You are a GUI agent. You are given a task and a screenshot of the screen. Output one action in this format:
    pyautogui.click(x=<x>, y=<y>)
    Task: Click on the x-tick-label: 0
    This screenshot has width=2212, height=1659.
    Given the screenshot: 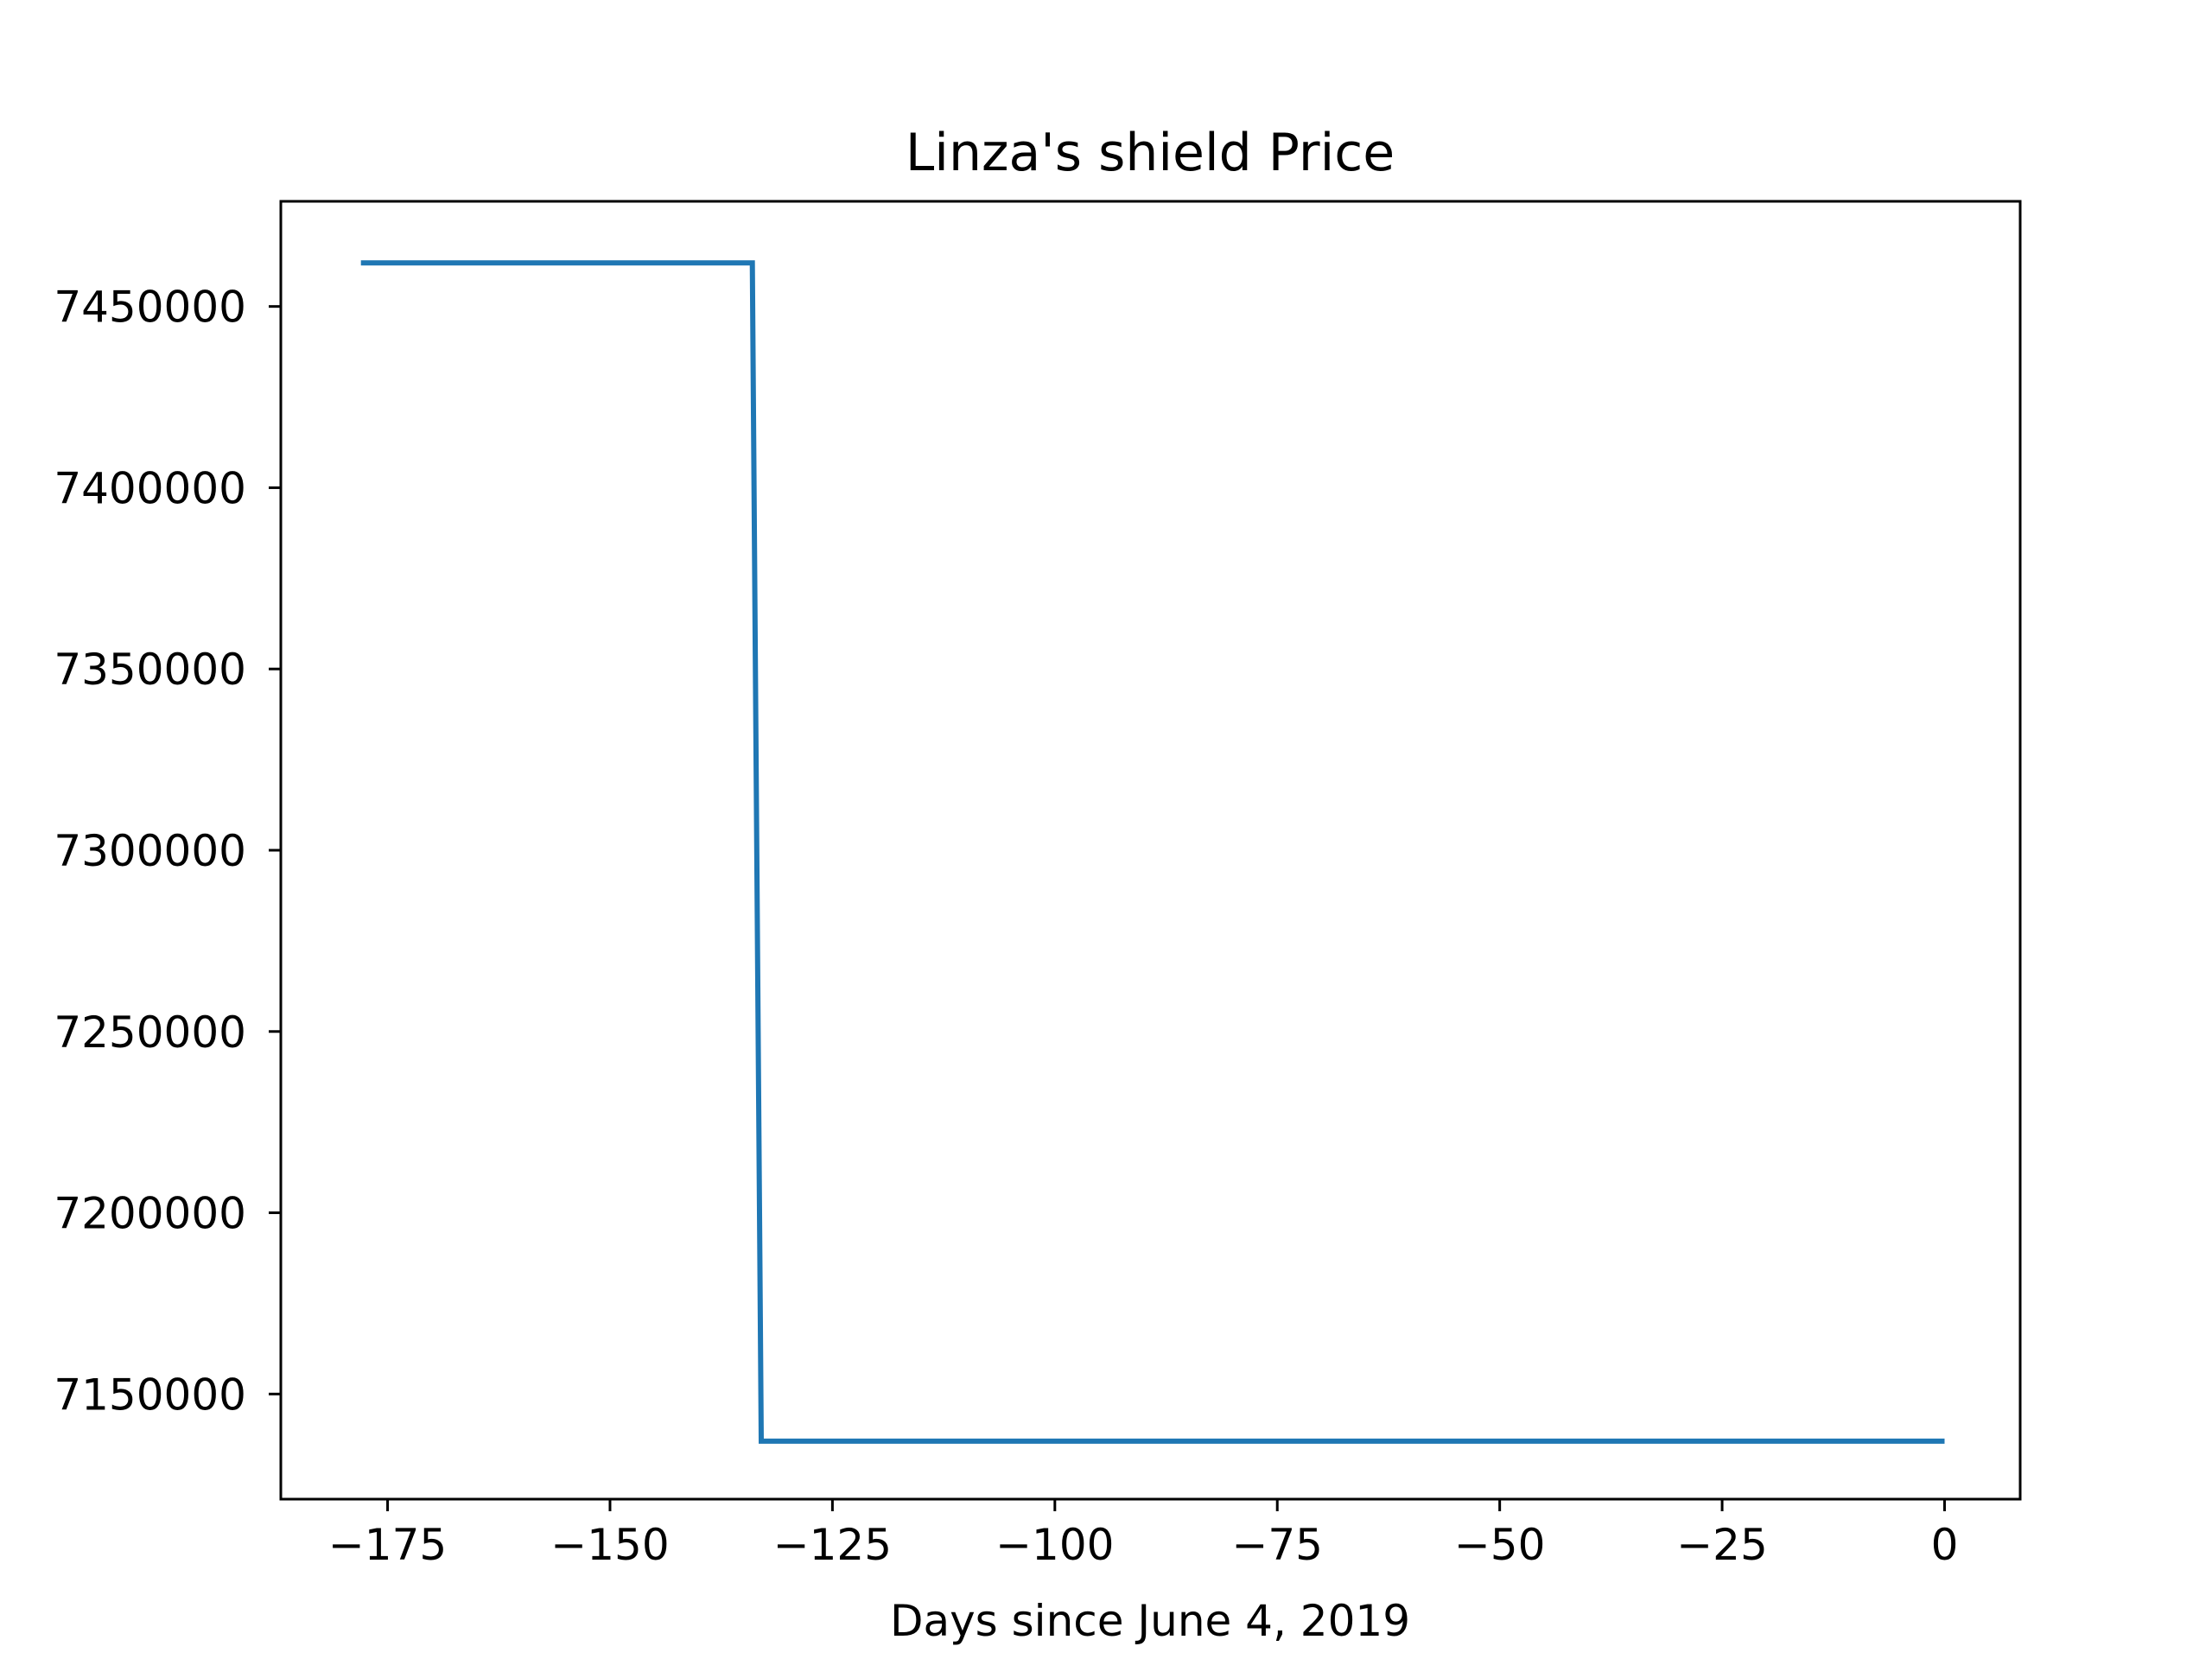 What is the action you would take?
    pyautogui.click(x=1945, y=1545)
    